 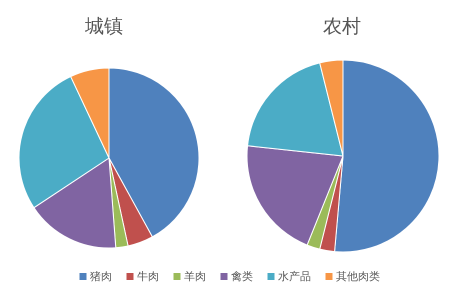 What do you see at coordinates (195, 276) in the screenshot?
I see `legend-label: 羊肉` at bounding box center [195, 276].